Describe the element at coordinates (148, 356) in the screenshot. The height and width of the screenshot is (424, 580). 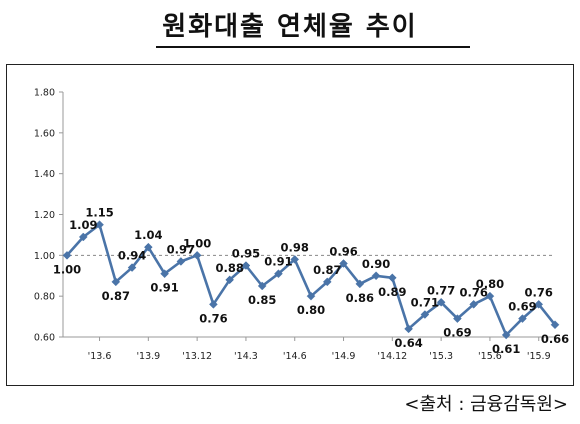
I see `x-tick-label: '13.9` at that location.